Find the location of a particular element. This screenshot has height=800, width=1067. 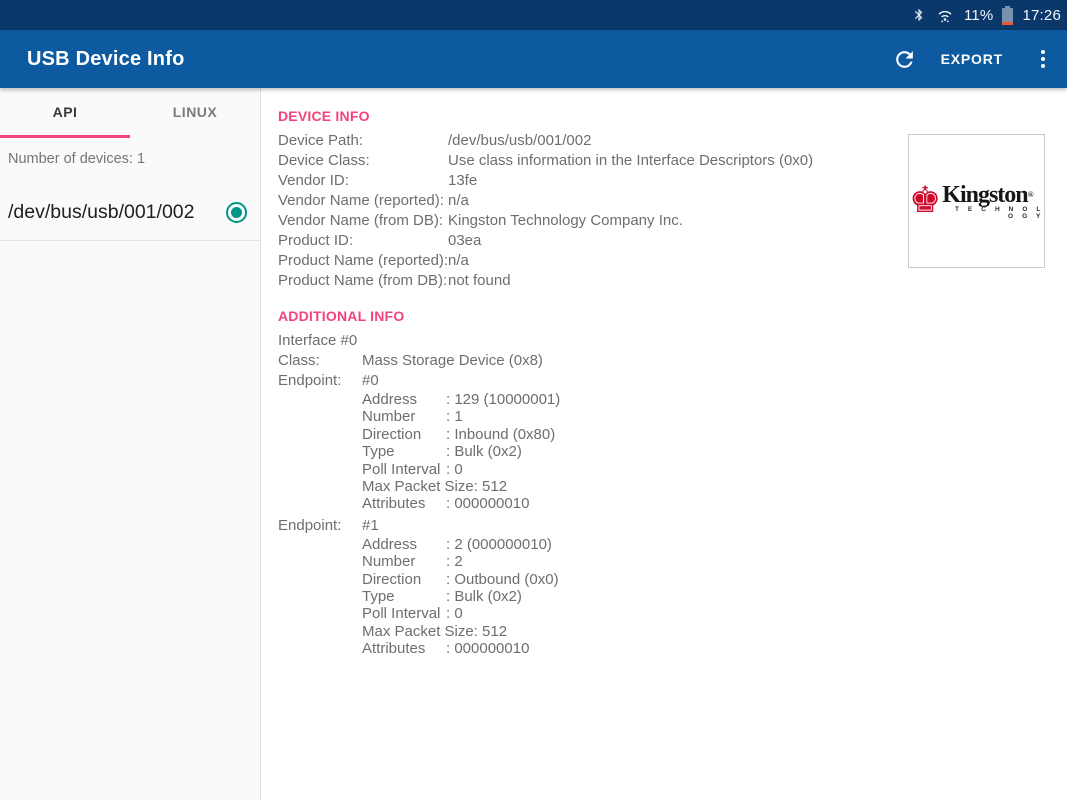

bluetooth-icon is located at coordinates (919, 15).